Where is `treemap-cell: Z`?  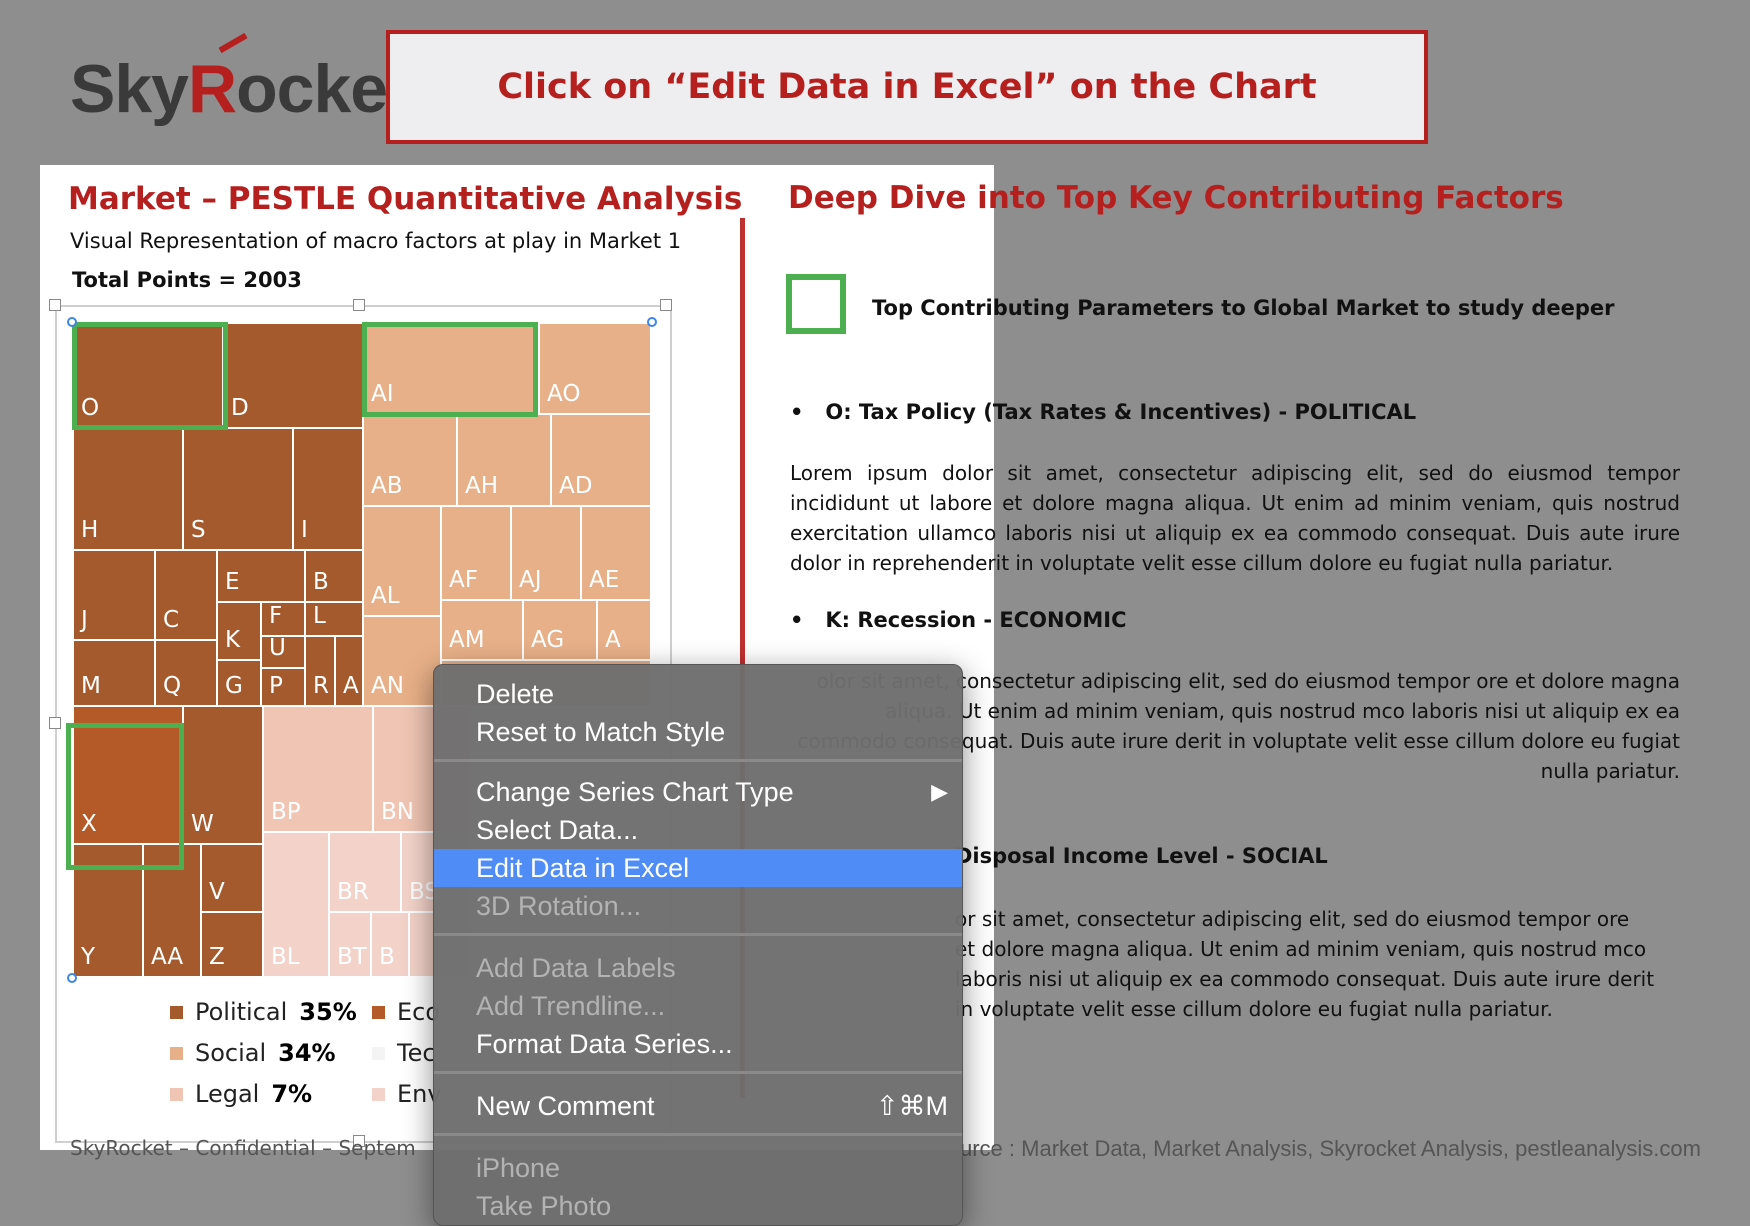 treemap-cell: Z is located at coordinates (232, 944).